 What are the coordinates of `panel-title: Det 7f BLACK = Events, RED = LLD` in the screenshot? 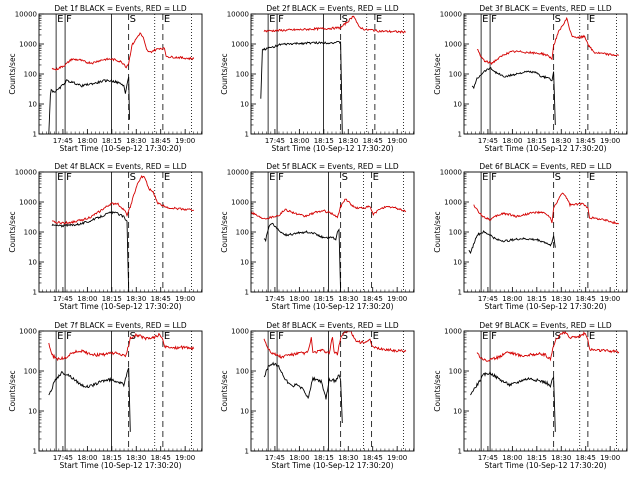 It's located at (120, 325).